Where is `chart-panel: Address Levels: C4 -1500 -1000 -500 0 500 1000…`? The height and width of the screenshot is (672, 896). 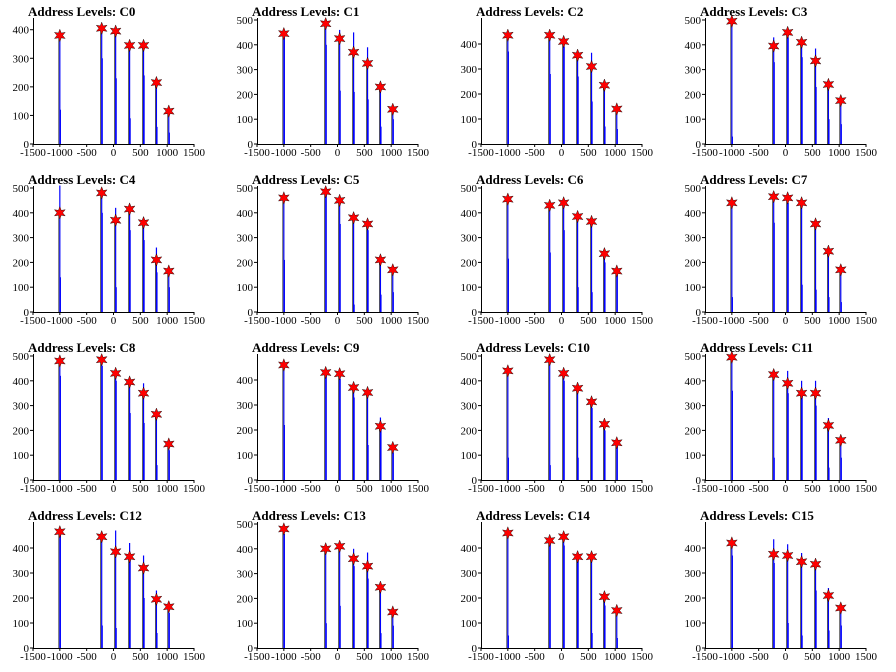
chart-panel: Address Levels: C4 -1500 -1000 -500 0 500 1000… is located at coordinates (112, 252).